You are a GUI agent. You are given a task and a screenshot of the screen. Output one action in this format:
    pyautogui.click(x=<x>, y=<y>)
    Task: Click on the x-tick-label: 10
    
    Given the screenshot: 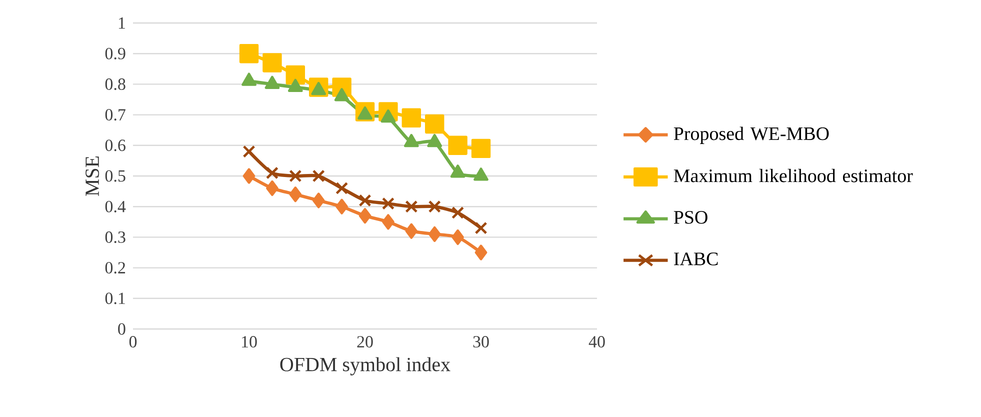 What is the action you would take?
    pyautogui.click(x=249, y=342)
    